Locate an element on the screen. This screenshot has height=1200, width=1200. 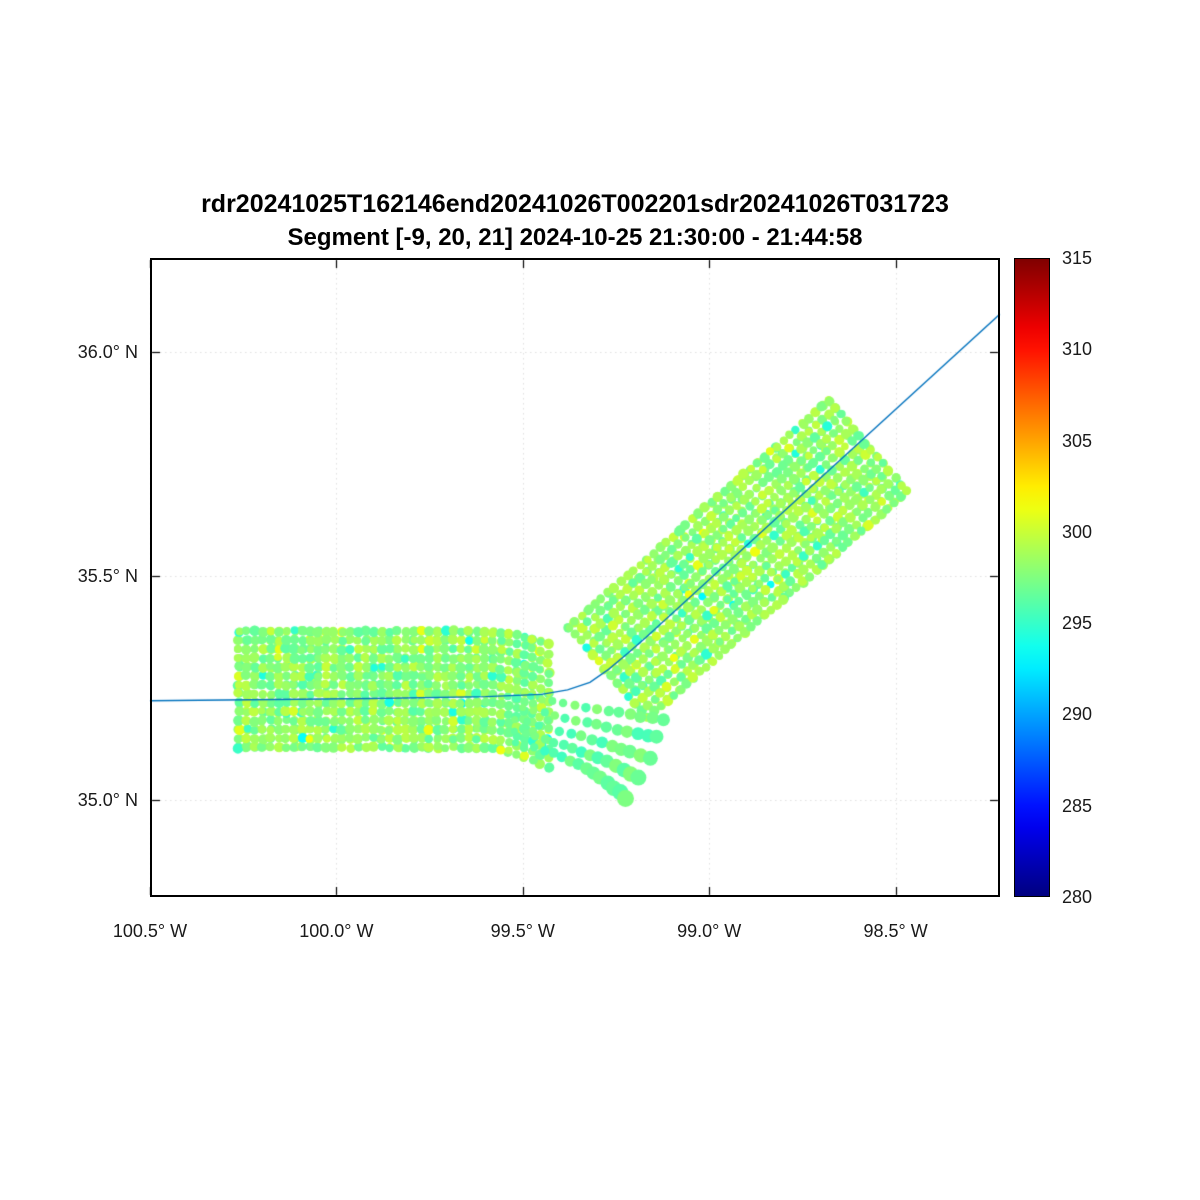
colorbar-tick-label: 310 is located at coordinates (1077, 349).